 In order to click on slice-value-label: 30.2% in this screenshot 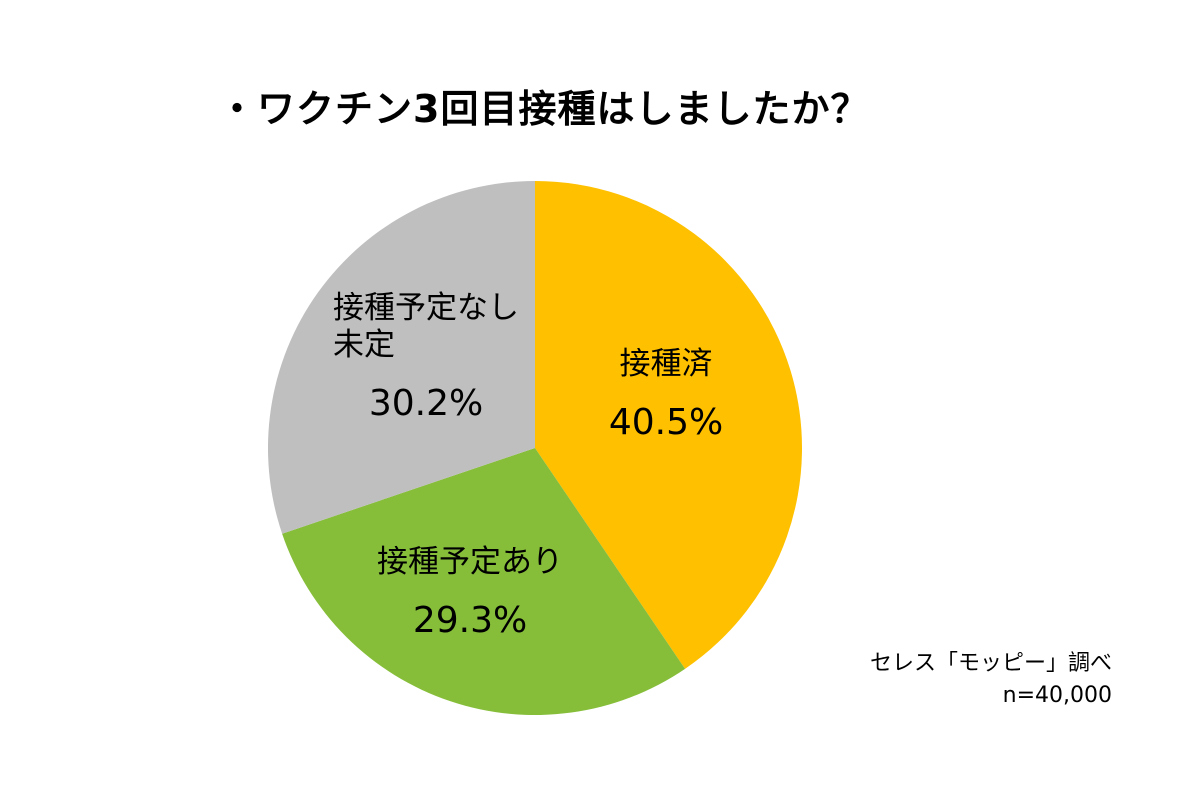, I will do `click(426, 404)`.